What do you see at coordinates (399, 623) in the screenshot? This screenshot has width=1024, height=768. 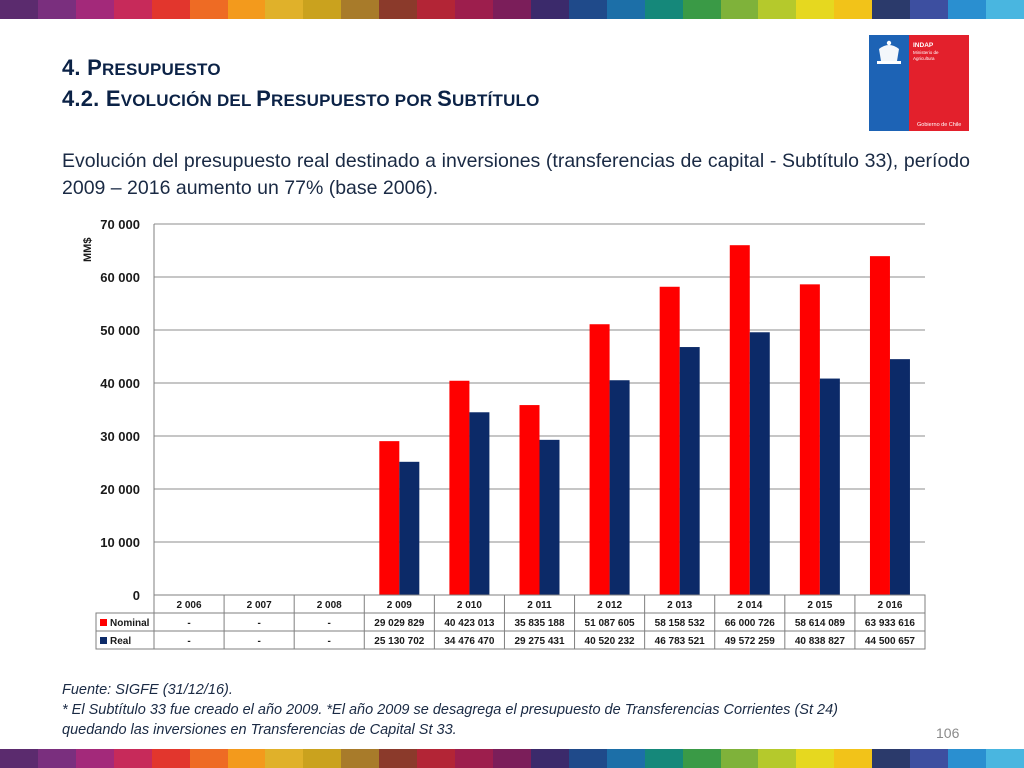 I see `data-label: 29 029 829` at bounding box center [399, 623].